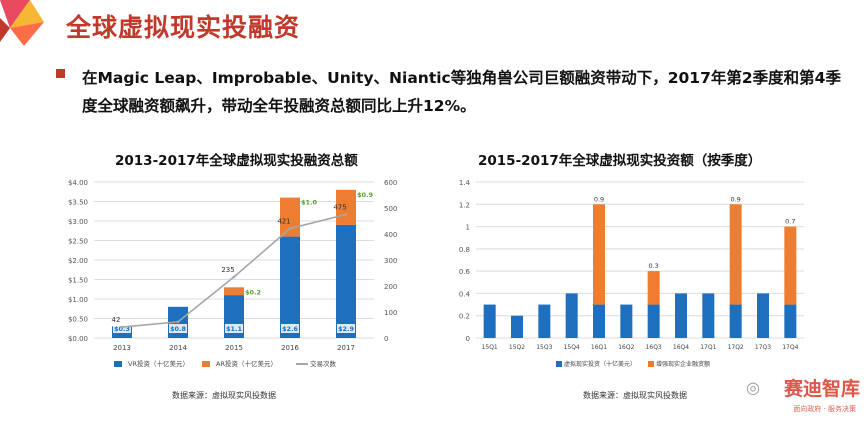 The width and height of the screenshot is (866, 426). Describe the element at coordinates (390, 261) in the screenshot. I see `y-right-tick-label: 300` at that location.